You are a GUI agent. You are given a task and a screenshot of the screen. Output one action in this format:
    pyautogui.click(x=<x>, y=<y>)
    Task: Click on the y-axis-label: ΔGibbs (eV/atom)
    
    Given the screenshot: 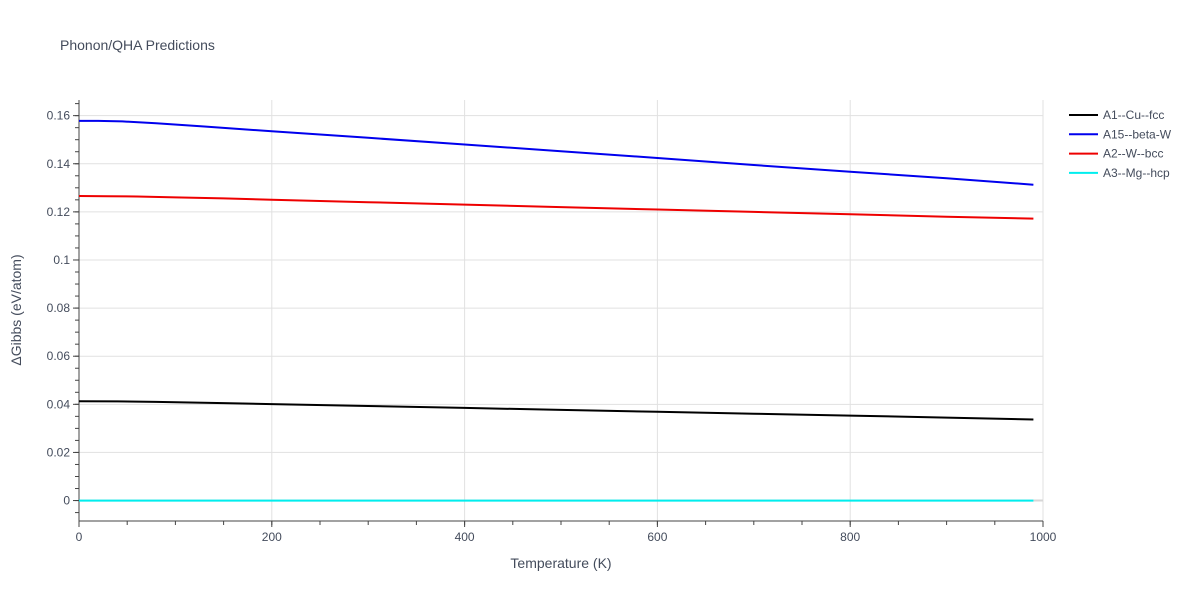 What is the action you would take?
    pyautogui.click(x=16, y=309)
    